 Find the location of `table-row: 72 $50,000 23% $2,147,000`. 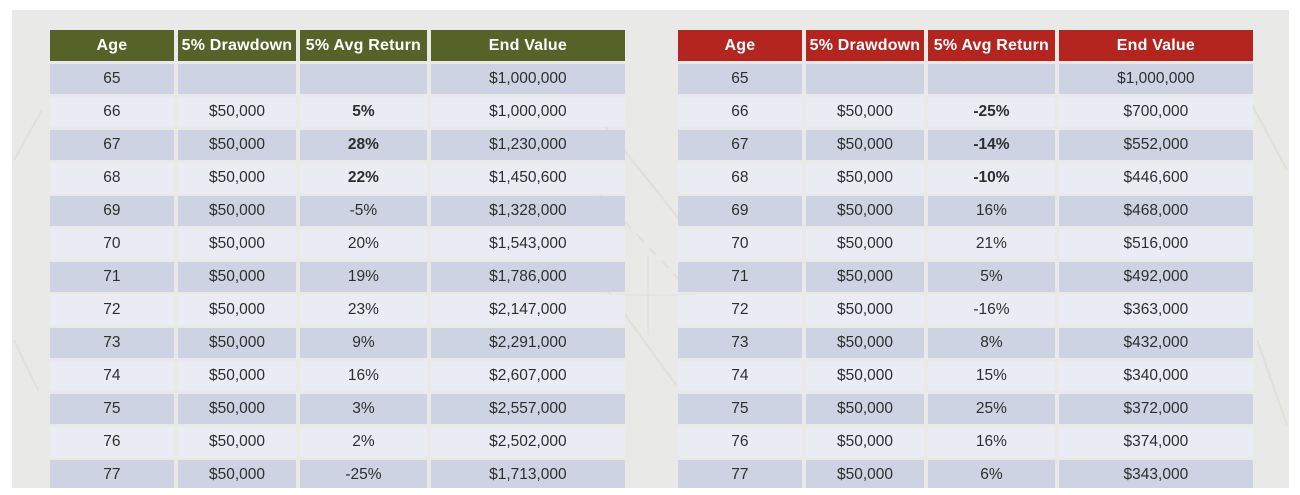

table-row: 72 $50,000 23% $2,147,000 is located at coordinates (337, 310).